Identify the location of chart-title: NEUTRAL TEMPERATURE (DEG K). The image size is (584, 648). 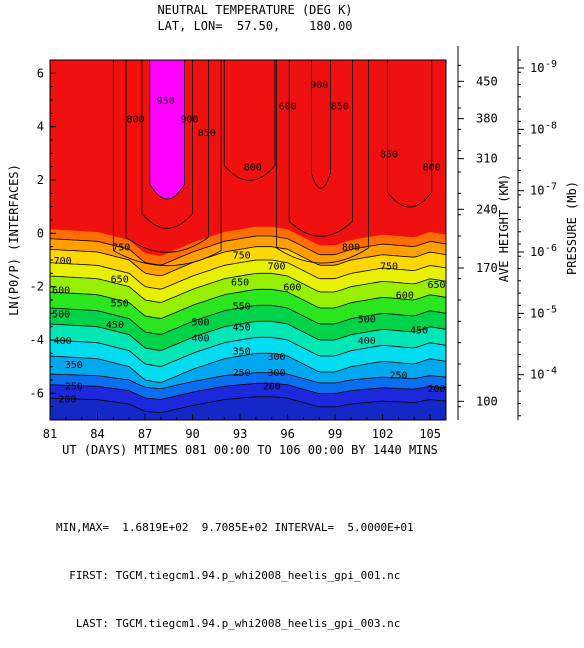
(254, 10).